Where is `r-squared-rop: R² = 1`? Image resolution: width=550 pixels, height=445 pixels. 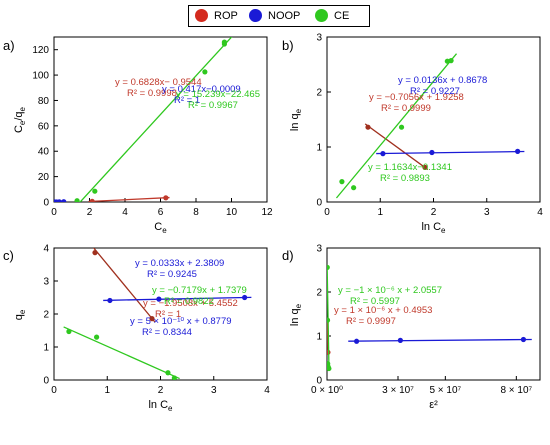 r-squared-rop: R² = 1 is located at coordinates (168, 314).